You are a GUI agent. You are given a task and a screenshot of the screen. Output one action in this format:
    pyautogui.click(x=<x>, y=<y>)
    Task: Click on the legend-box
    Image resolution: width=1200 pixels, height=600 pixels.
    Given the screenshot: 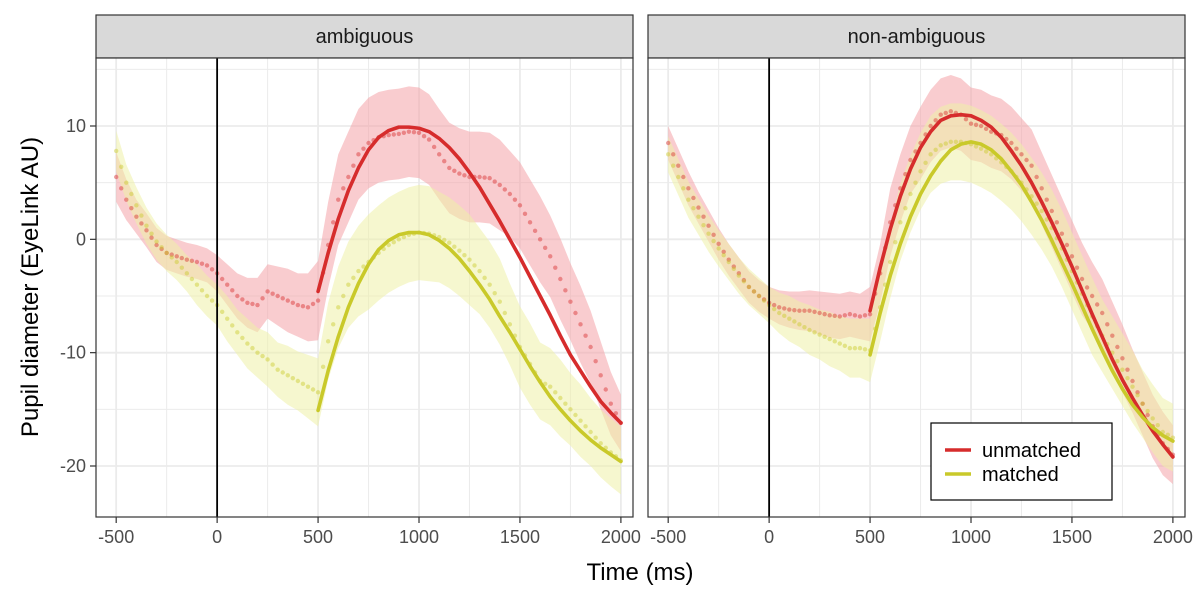 What is the action you would take?
    pyautogui.click(x=1021, y=461)
    